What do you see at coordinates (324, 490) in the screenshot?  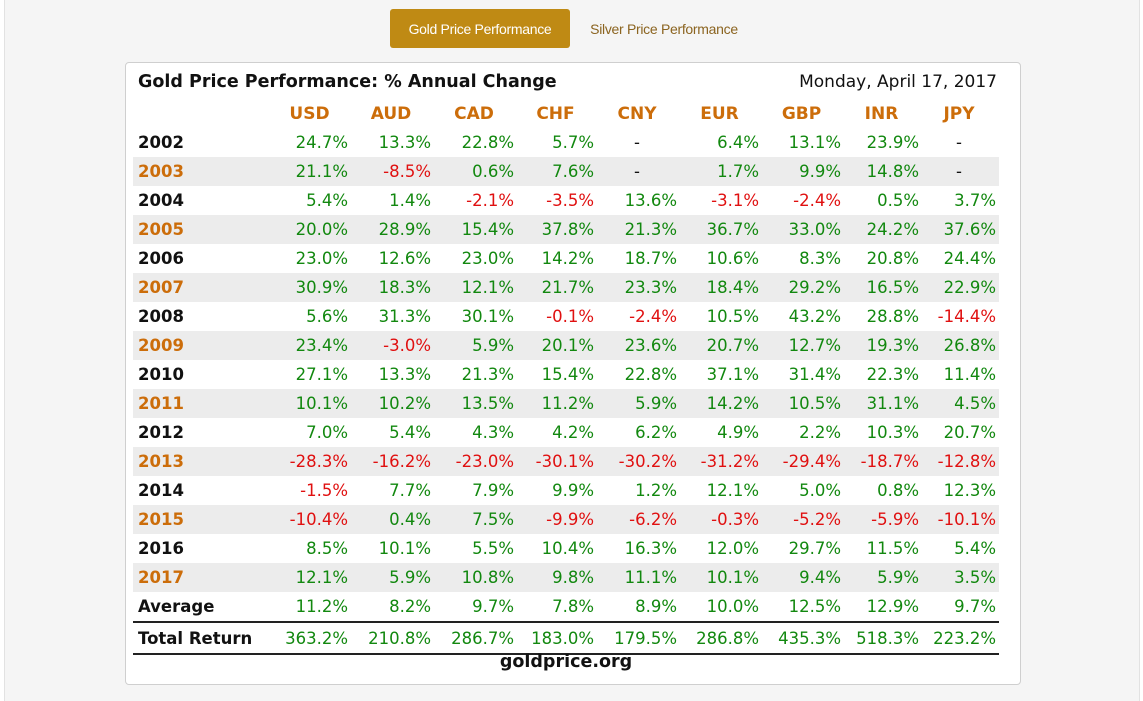 I see `table-cell: -1.5%` at bounding box center [324, 490].